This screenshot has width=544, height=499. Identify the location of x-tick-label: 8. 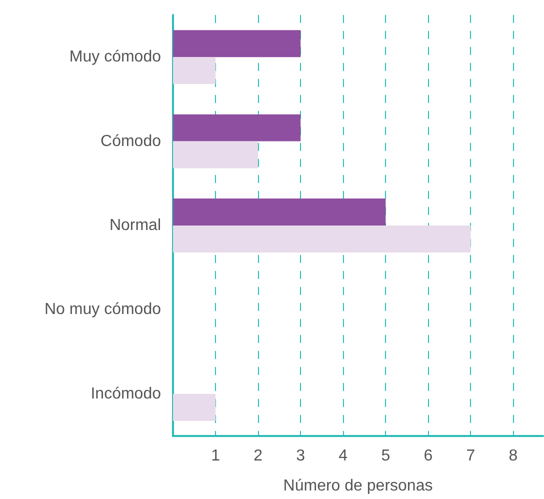
(513, 456).